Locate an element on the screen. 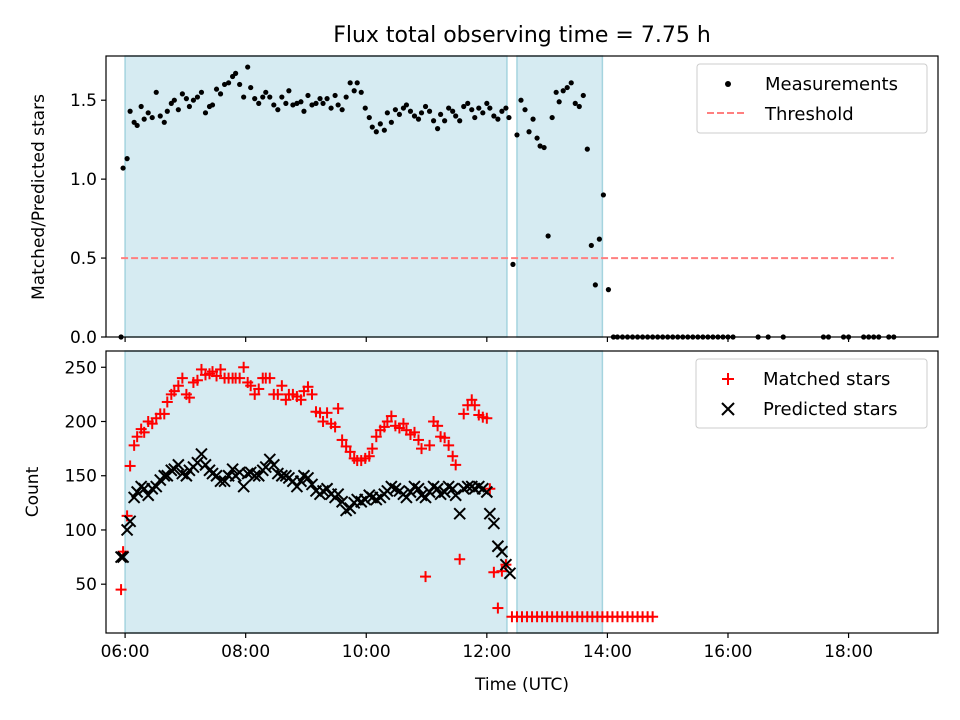 Image resolution: width=960 pixels, height=720 pixels. top-y-axis-label: Matched/Predicted stars is located at coordinates (39, 197).